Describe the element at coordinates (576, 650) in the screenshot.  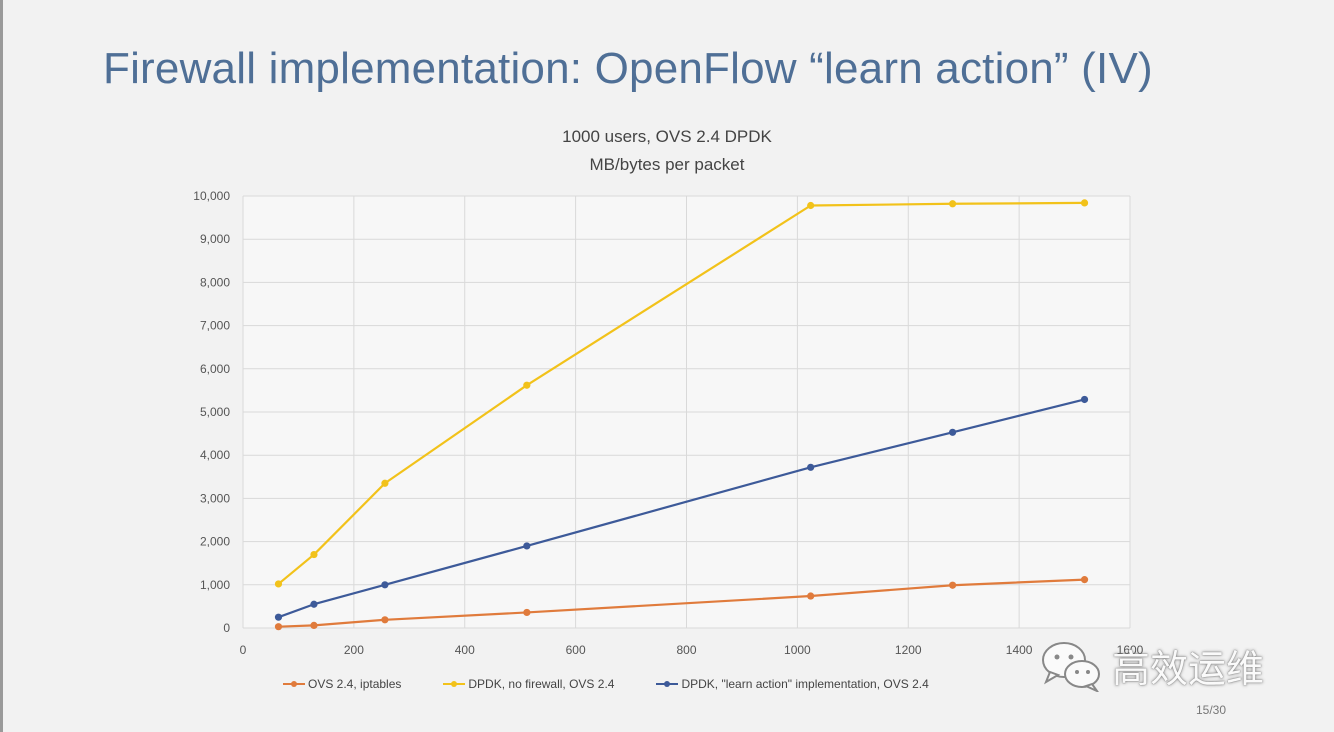
I see `x-tick-label: 600` at that location.